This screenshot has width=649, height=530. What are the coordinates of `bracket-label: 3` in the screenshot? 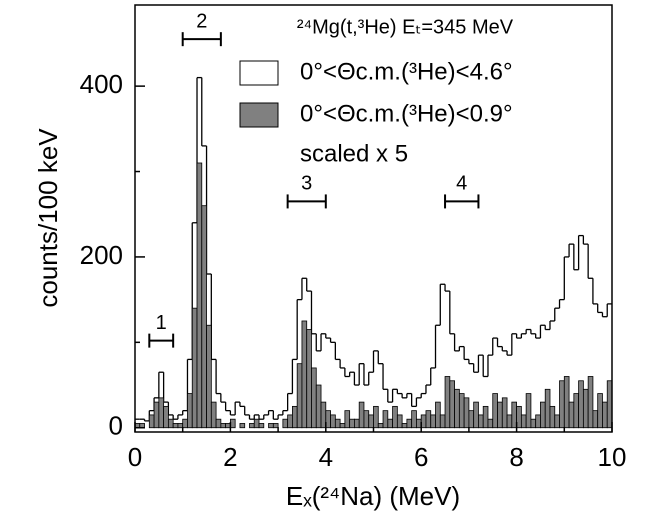 It's located at (306, 184).